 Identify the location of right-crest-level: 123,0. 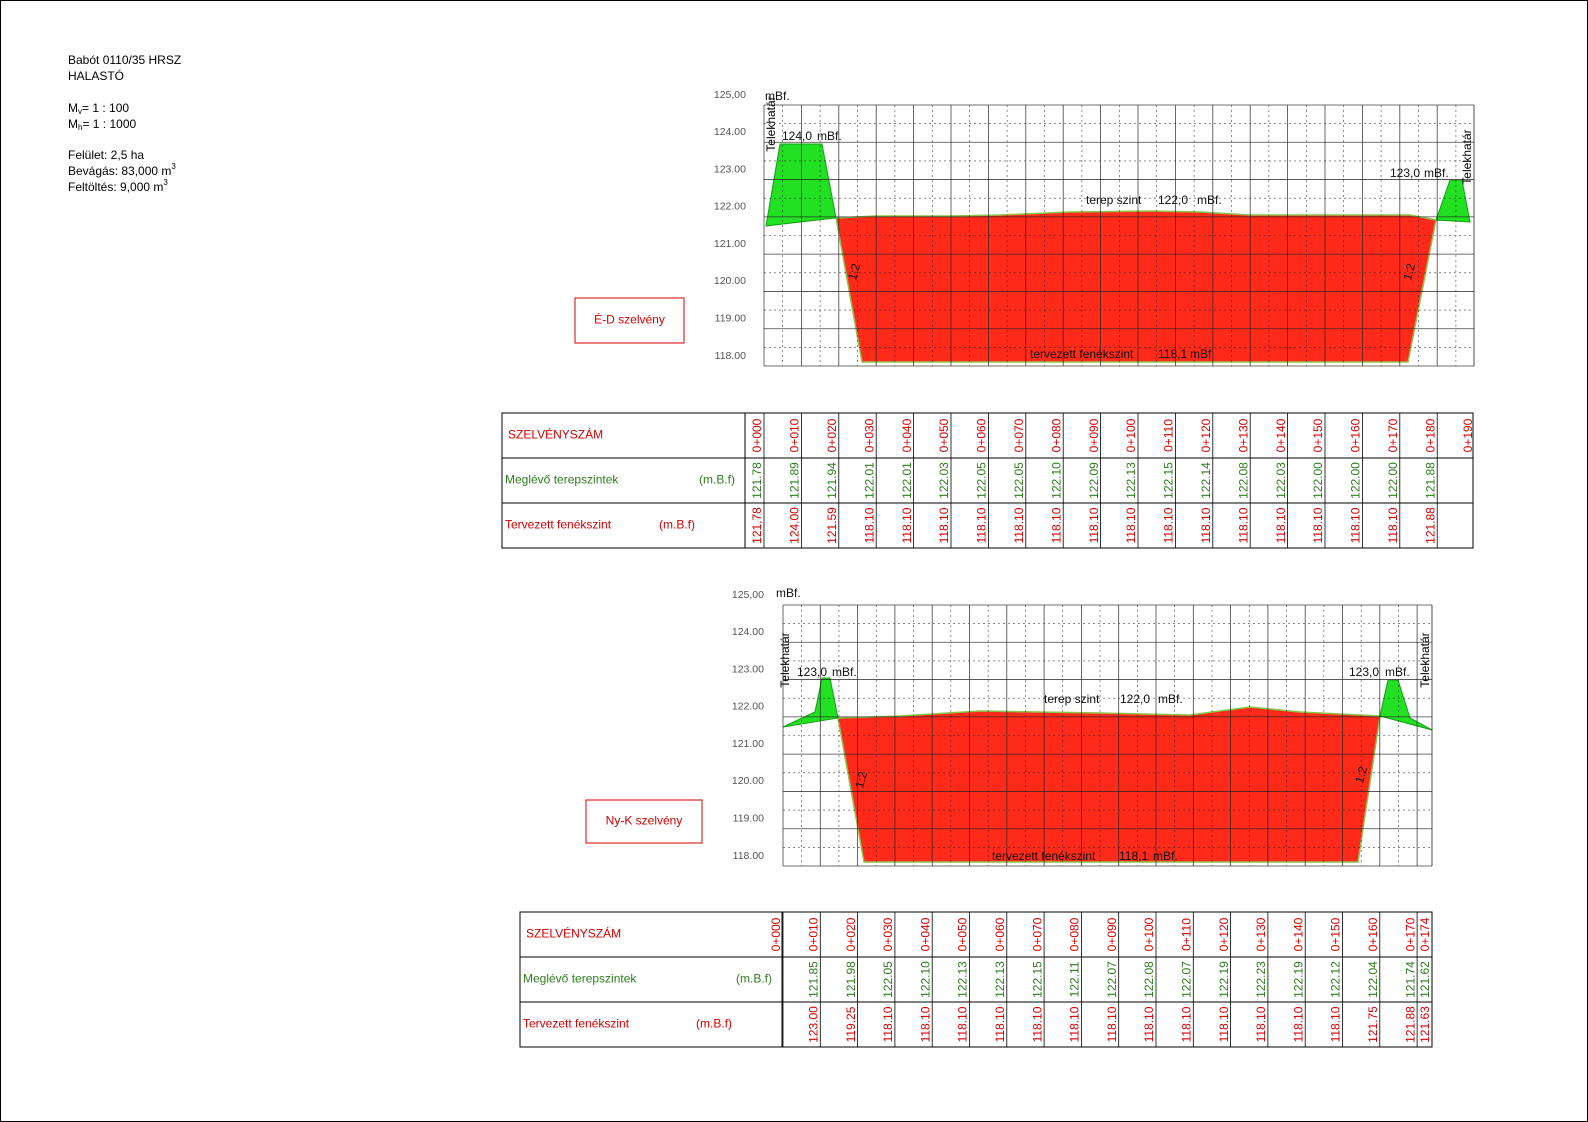
(1405, 173).